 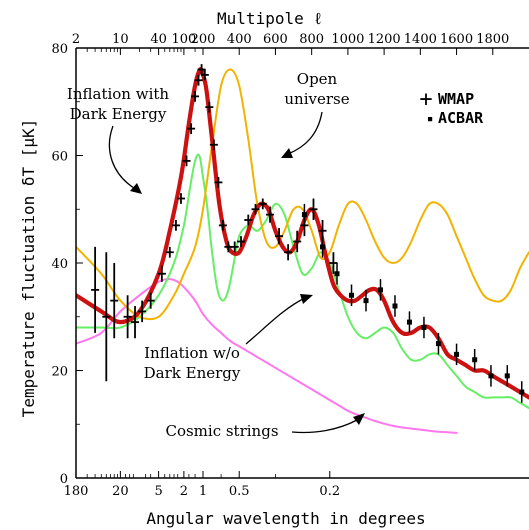 What do you see at coordinates (239, 491) in the screenshot?
I see `bottom-tick-label: 0.5` at bounding box center [239, 491].